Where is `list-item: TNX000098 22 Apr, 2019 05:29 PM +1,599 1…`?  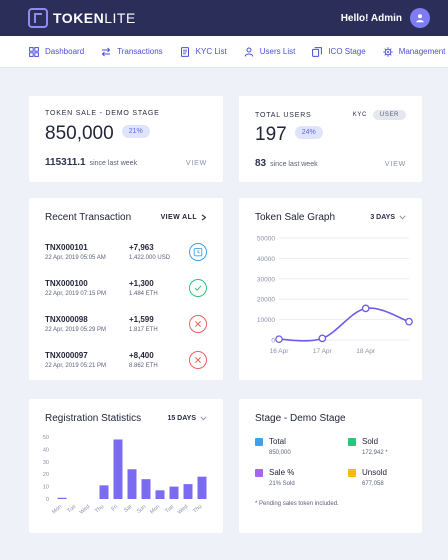 list-item: TNX000098 22 Apr, 2019 05:29 PM +1,599 1… is located at coordinates (126, 324).